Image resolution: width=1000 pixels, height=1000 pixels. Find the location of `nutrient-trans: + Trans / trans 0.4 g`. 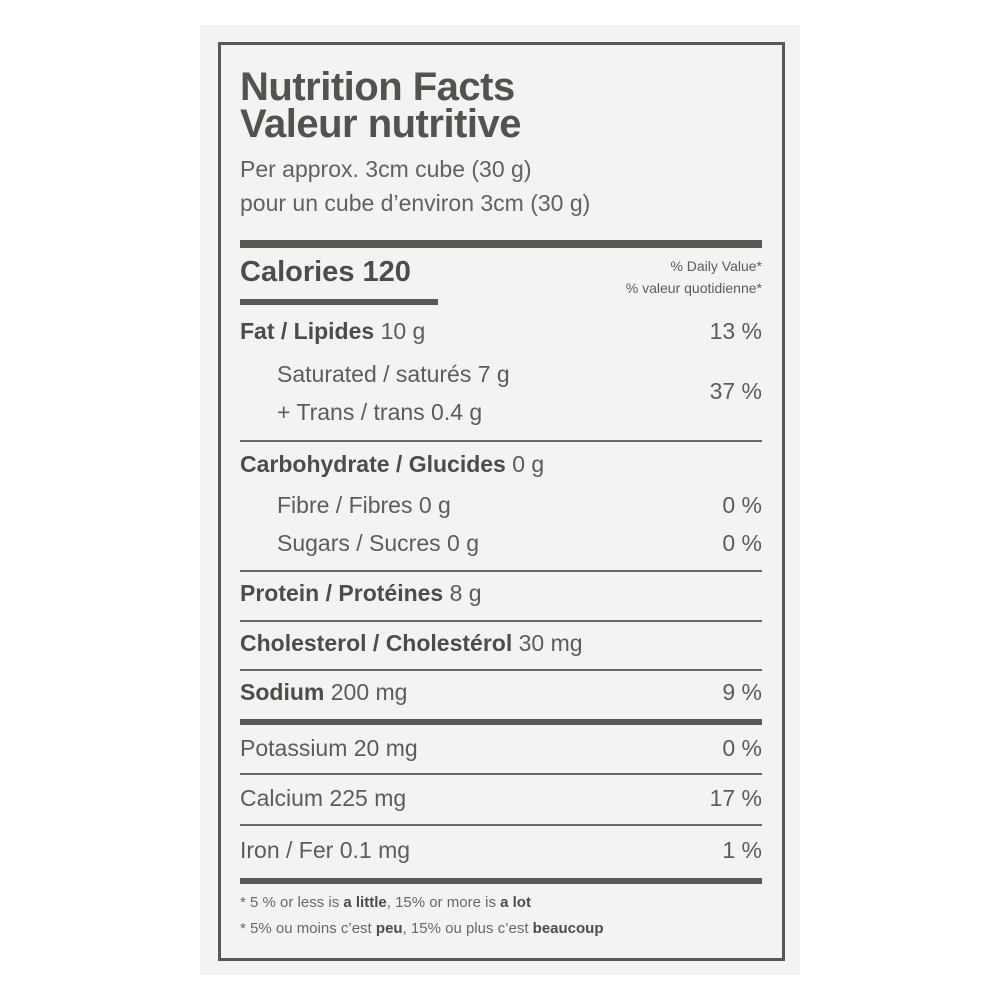

nutrient-trans: + Trans / trans 0.4 g is located at coordinates (380, 412).